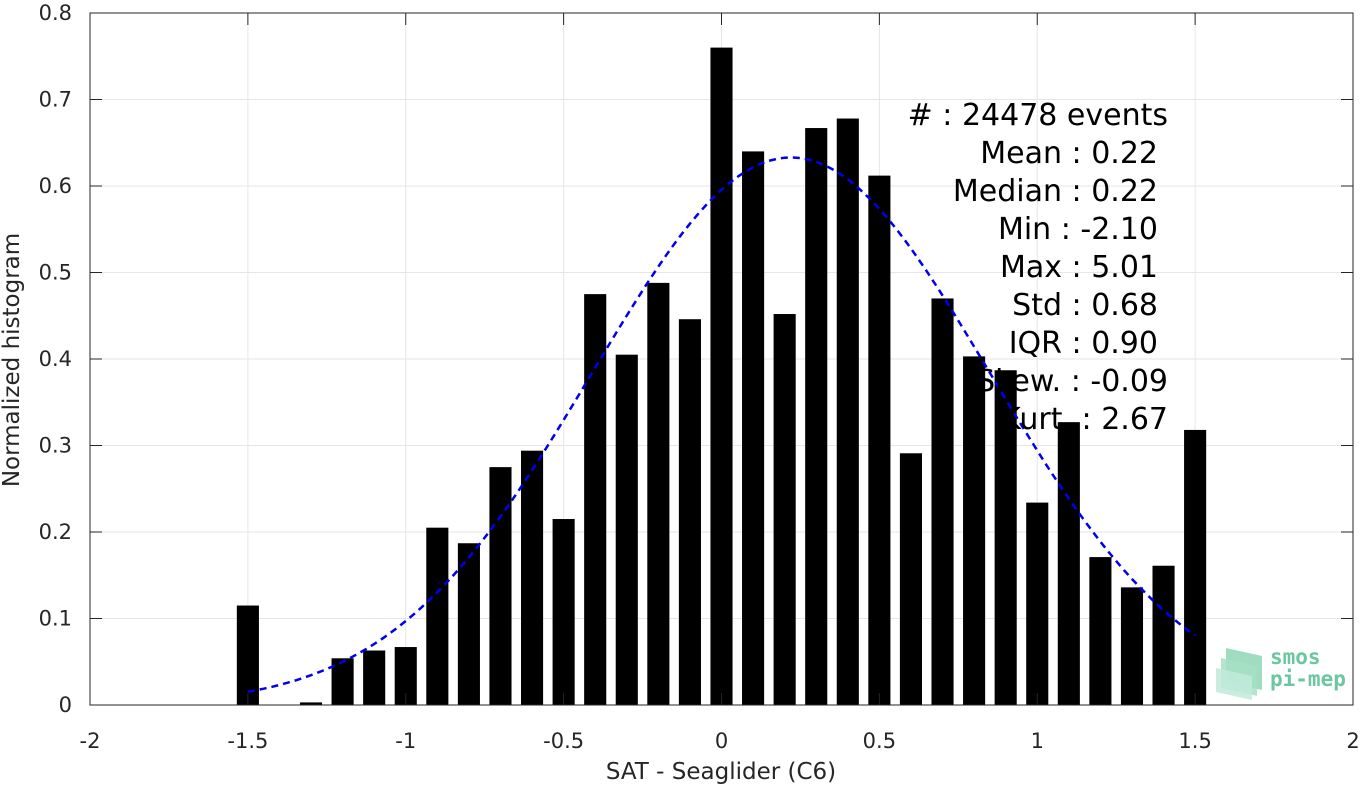 The width and height of the screenshot is (1366, 786). I want to click on smos-pimep-logo: smos pi-mep, so click(1281, 672).